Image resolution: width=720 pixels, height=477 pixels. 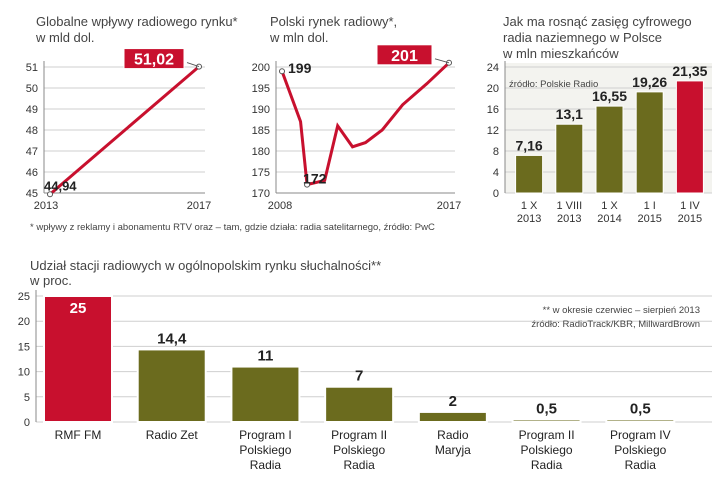 What do you see at coordinates (32, 110) in the screenshot?
I see `chart1-ytick: 49` at bounding box center [32, 110].